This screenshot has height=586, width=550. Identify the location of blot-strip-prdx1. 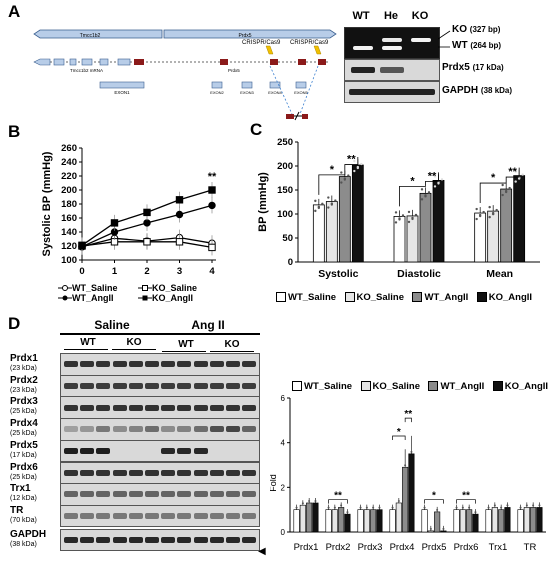
(160, 364).